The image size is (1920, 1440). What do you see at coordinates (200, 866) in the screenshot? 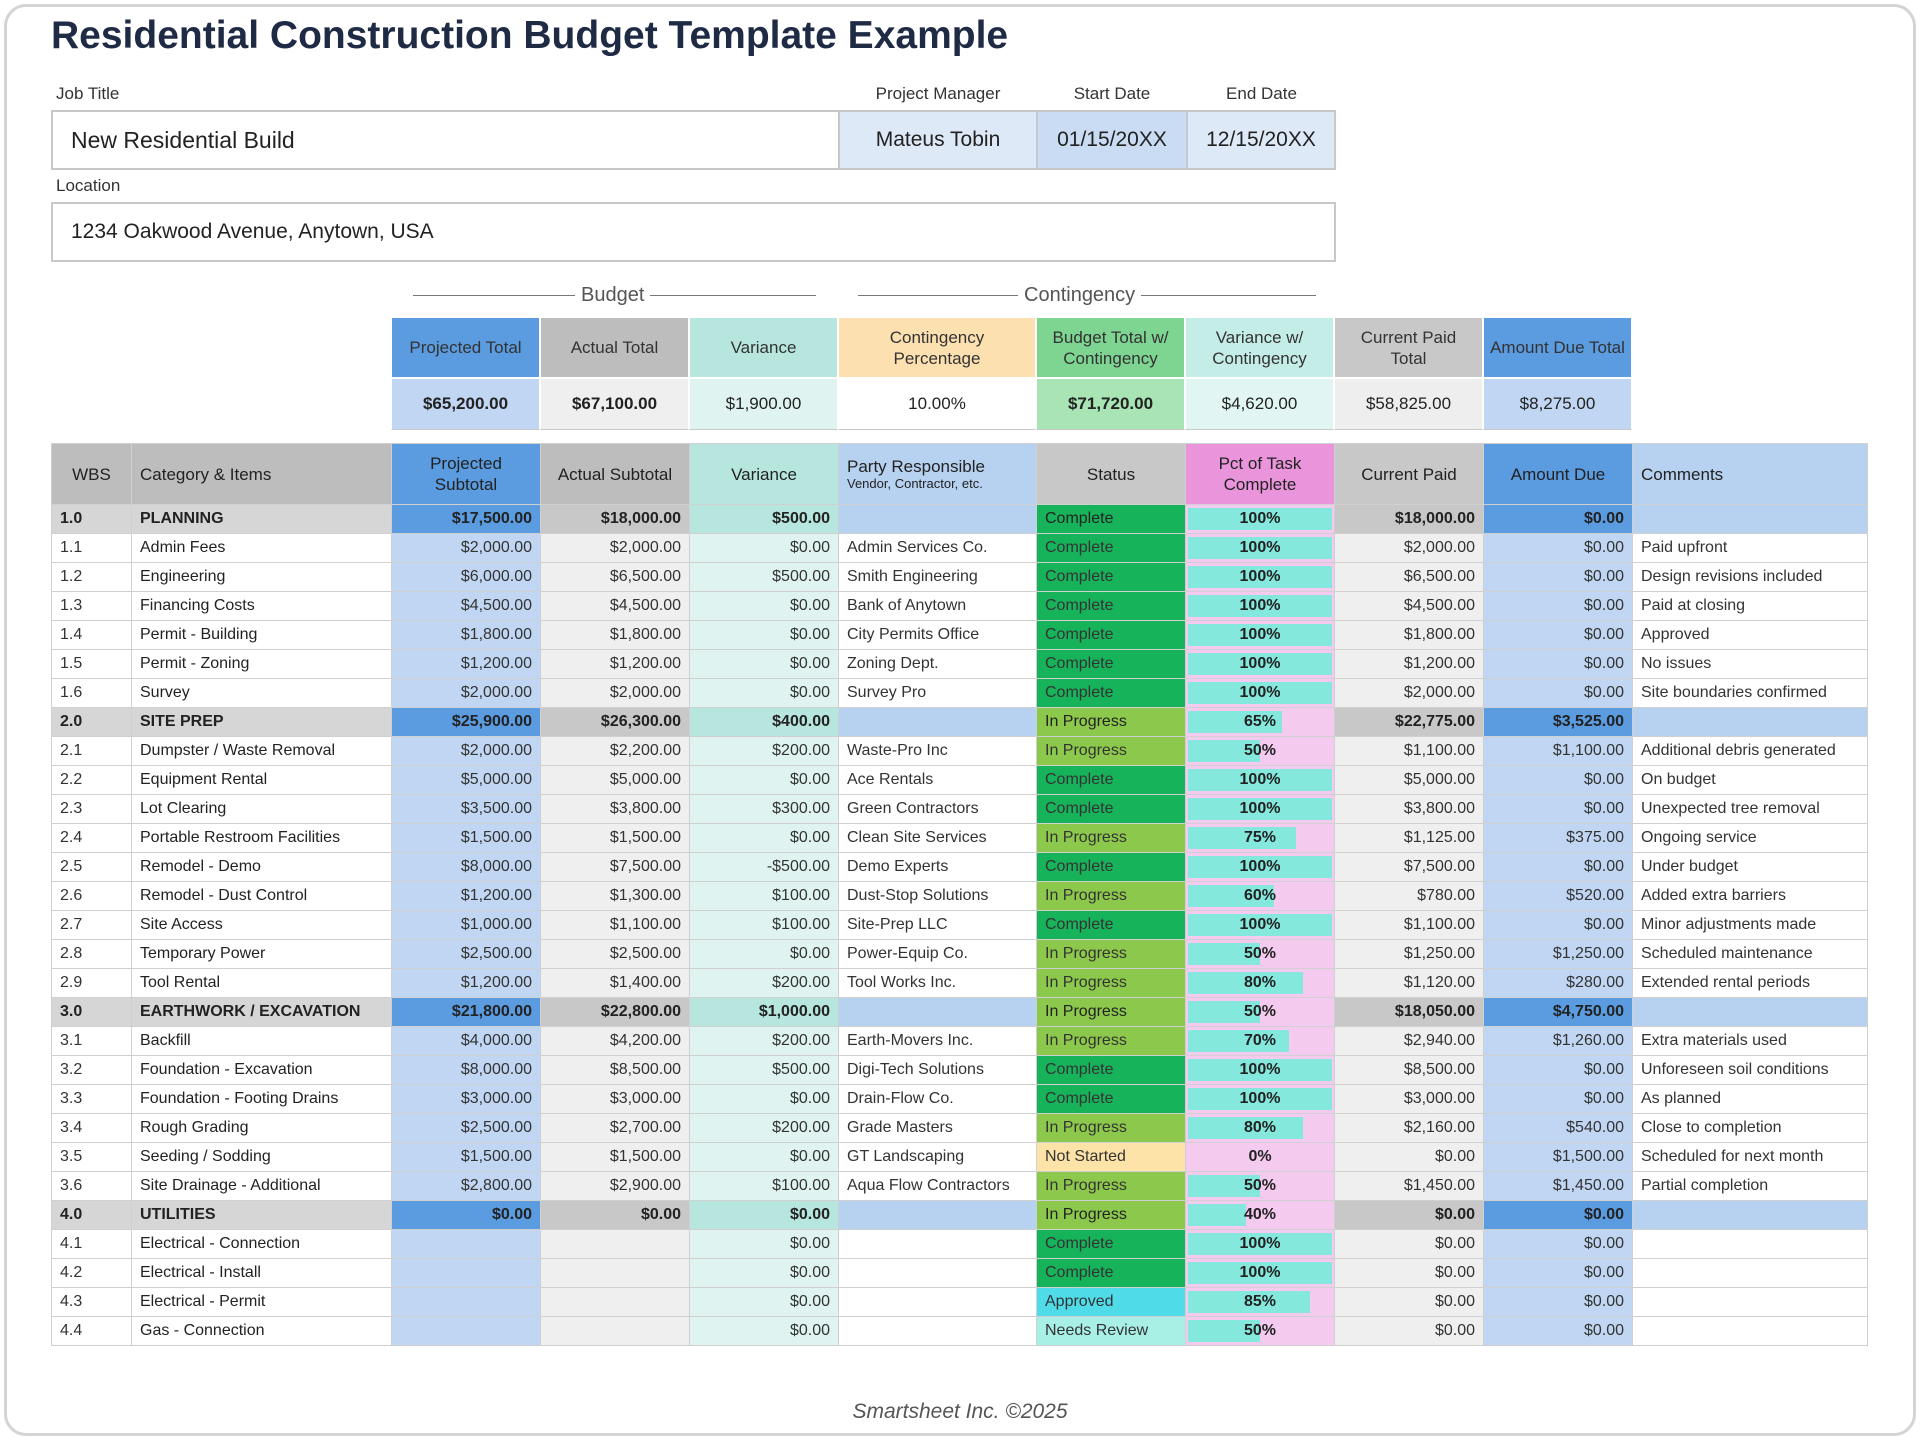
I see `cell-text: Remodel - Demo` at bounding box center [200, 866].